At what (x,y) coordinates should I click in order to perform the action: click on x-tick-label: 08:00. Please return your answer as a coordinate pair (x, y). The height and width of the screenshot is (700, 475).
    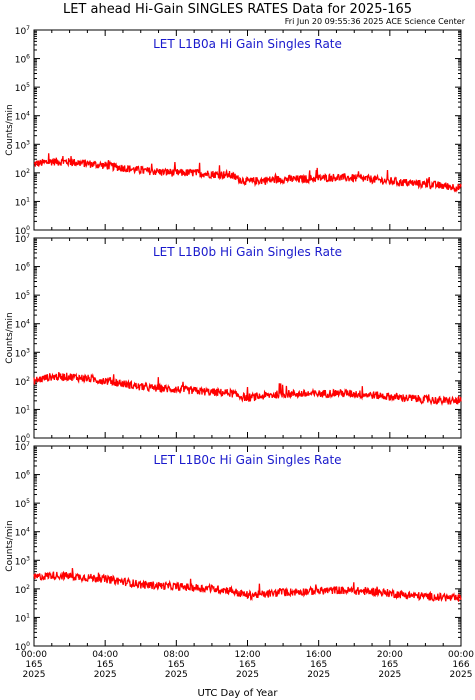
    Looking at the image, I should click on (176, 655).